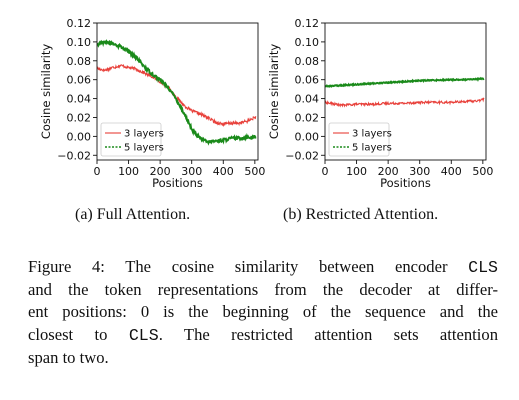  Describe the element at coordinates (133, 214) in the screenshot. I see `subcaption-a: (a) Full Attention.` at that location.